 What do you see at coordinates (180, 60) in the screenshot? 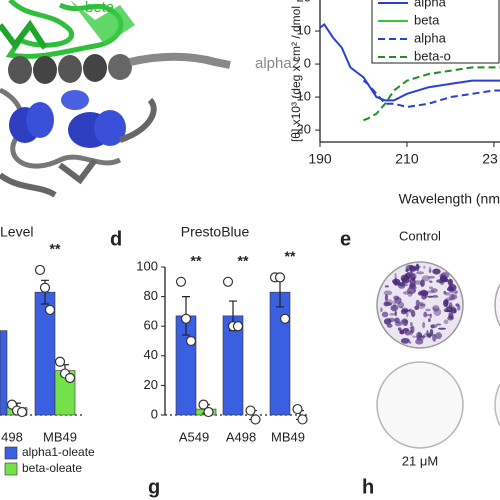
I see `coil` at bounding box center [180, 60].